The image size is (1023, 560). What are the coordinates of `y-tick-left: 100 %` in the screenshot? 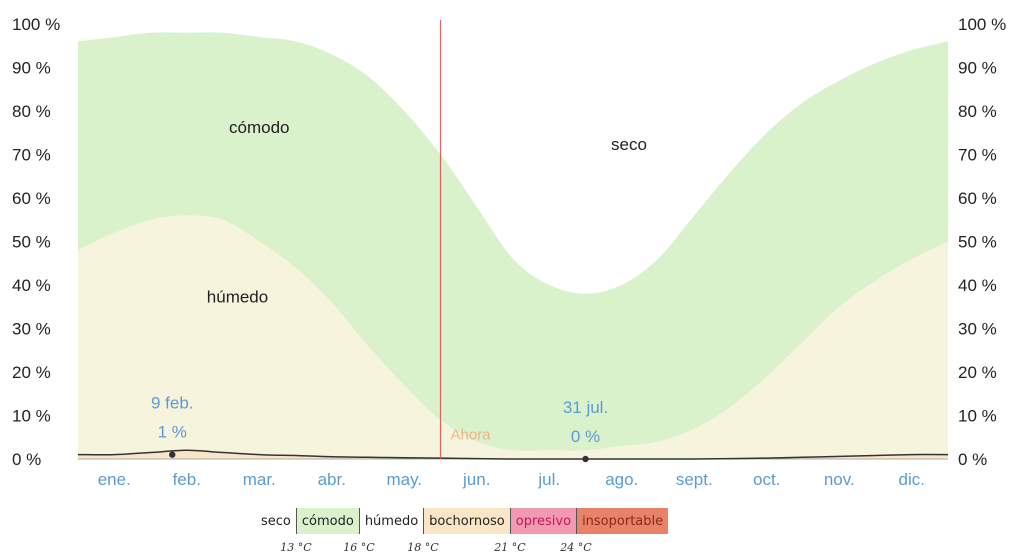 It's located at (36, 24).